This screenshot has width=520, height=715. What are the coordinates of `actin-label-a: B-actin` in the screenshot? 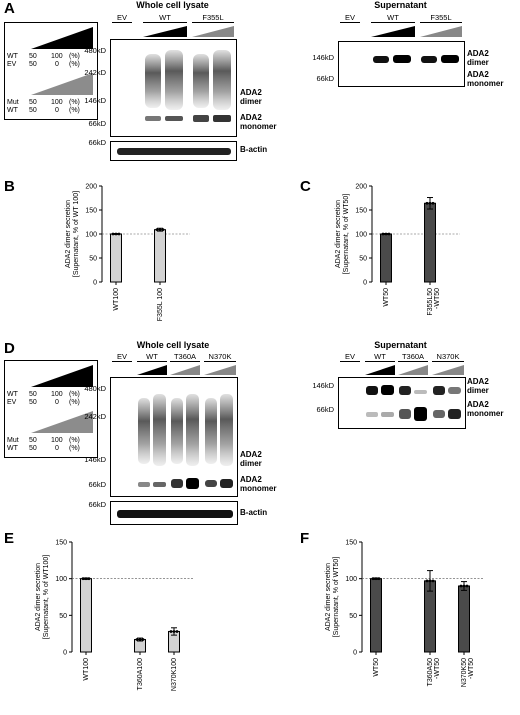 It's located at (254, 149).